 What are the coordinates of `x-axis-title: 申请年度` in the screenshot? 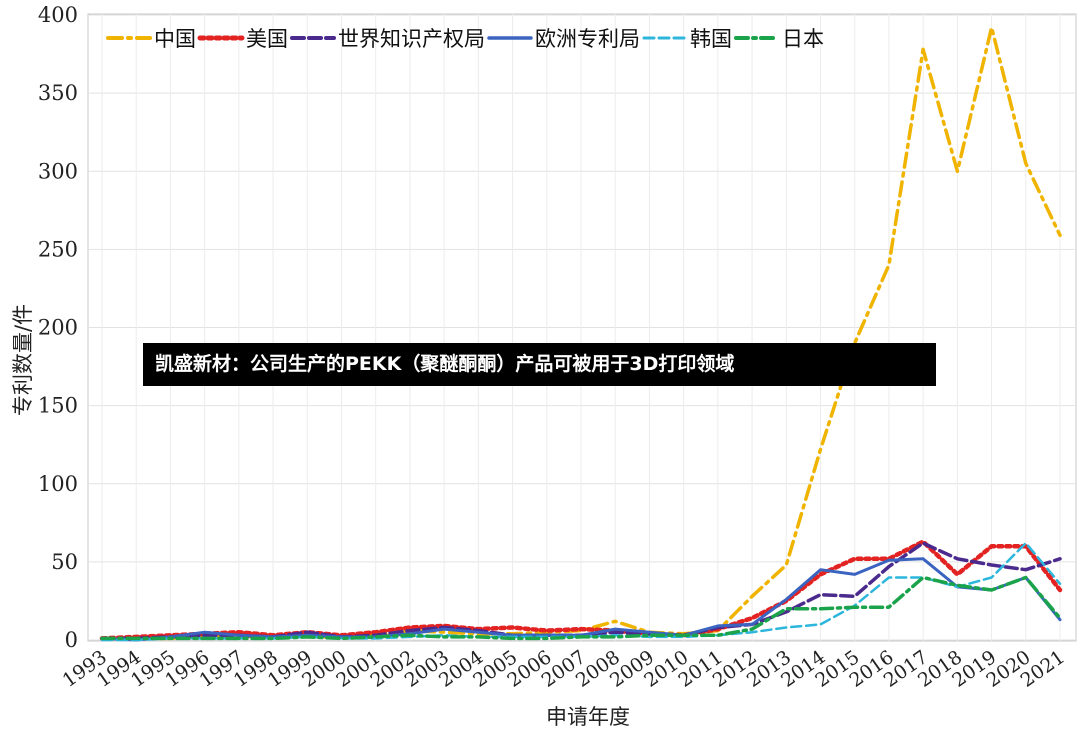 It's located at (588, 717).